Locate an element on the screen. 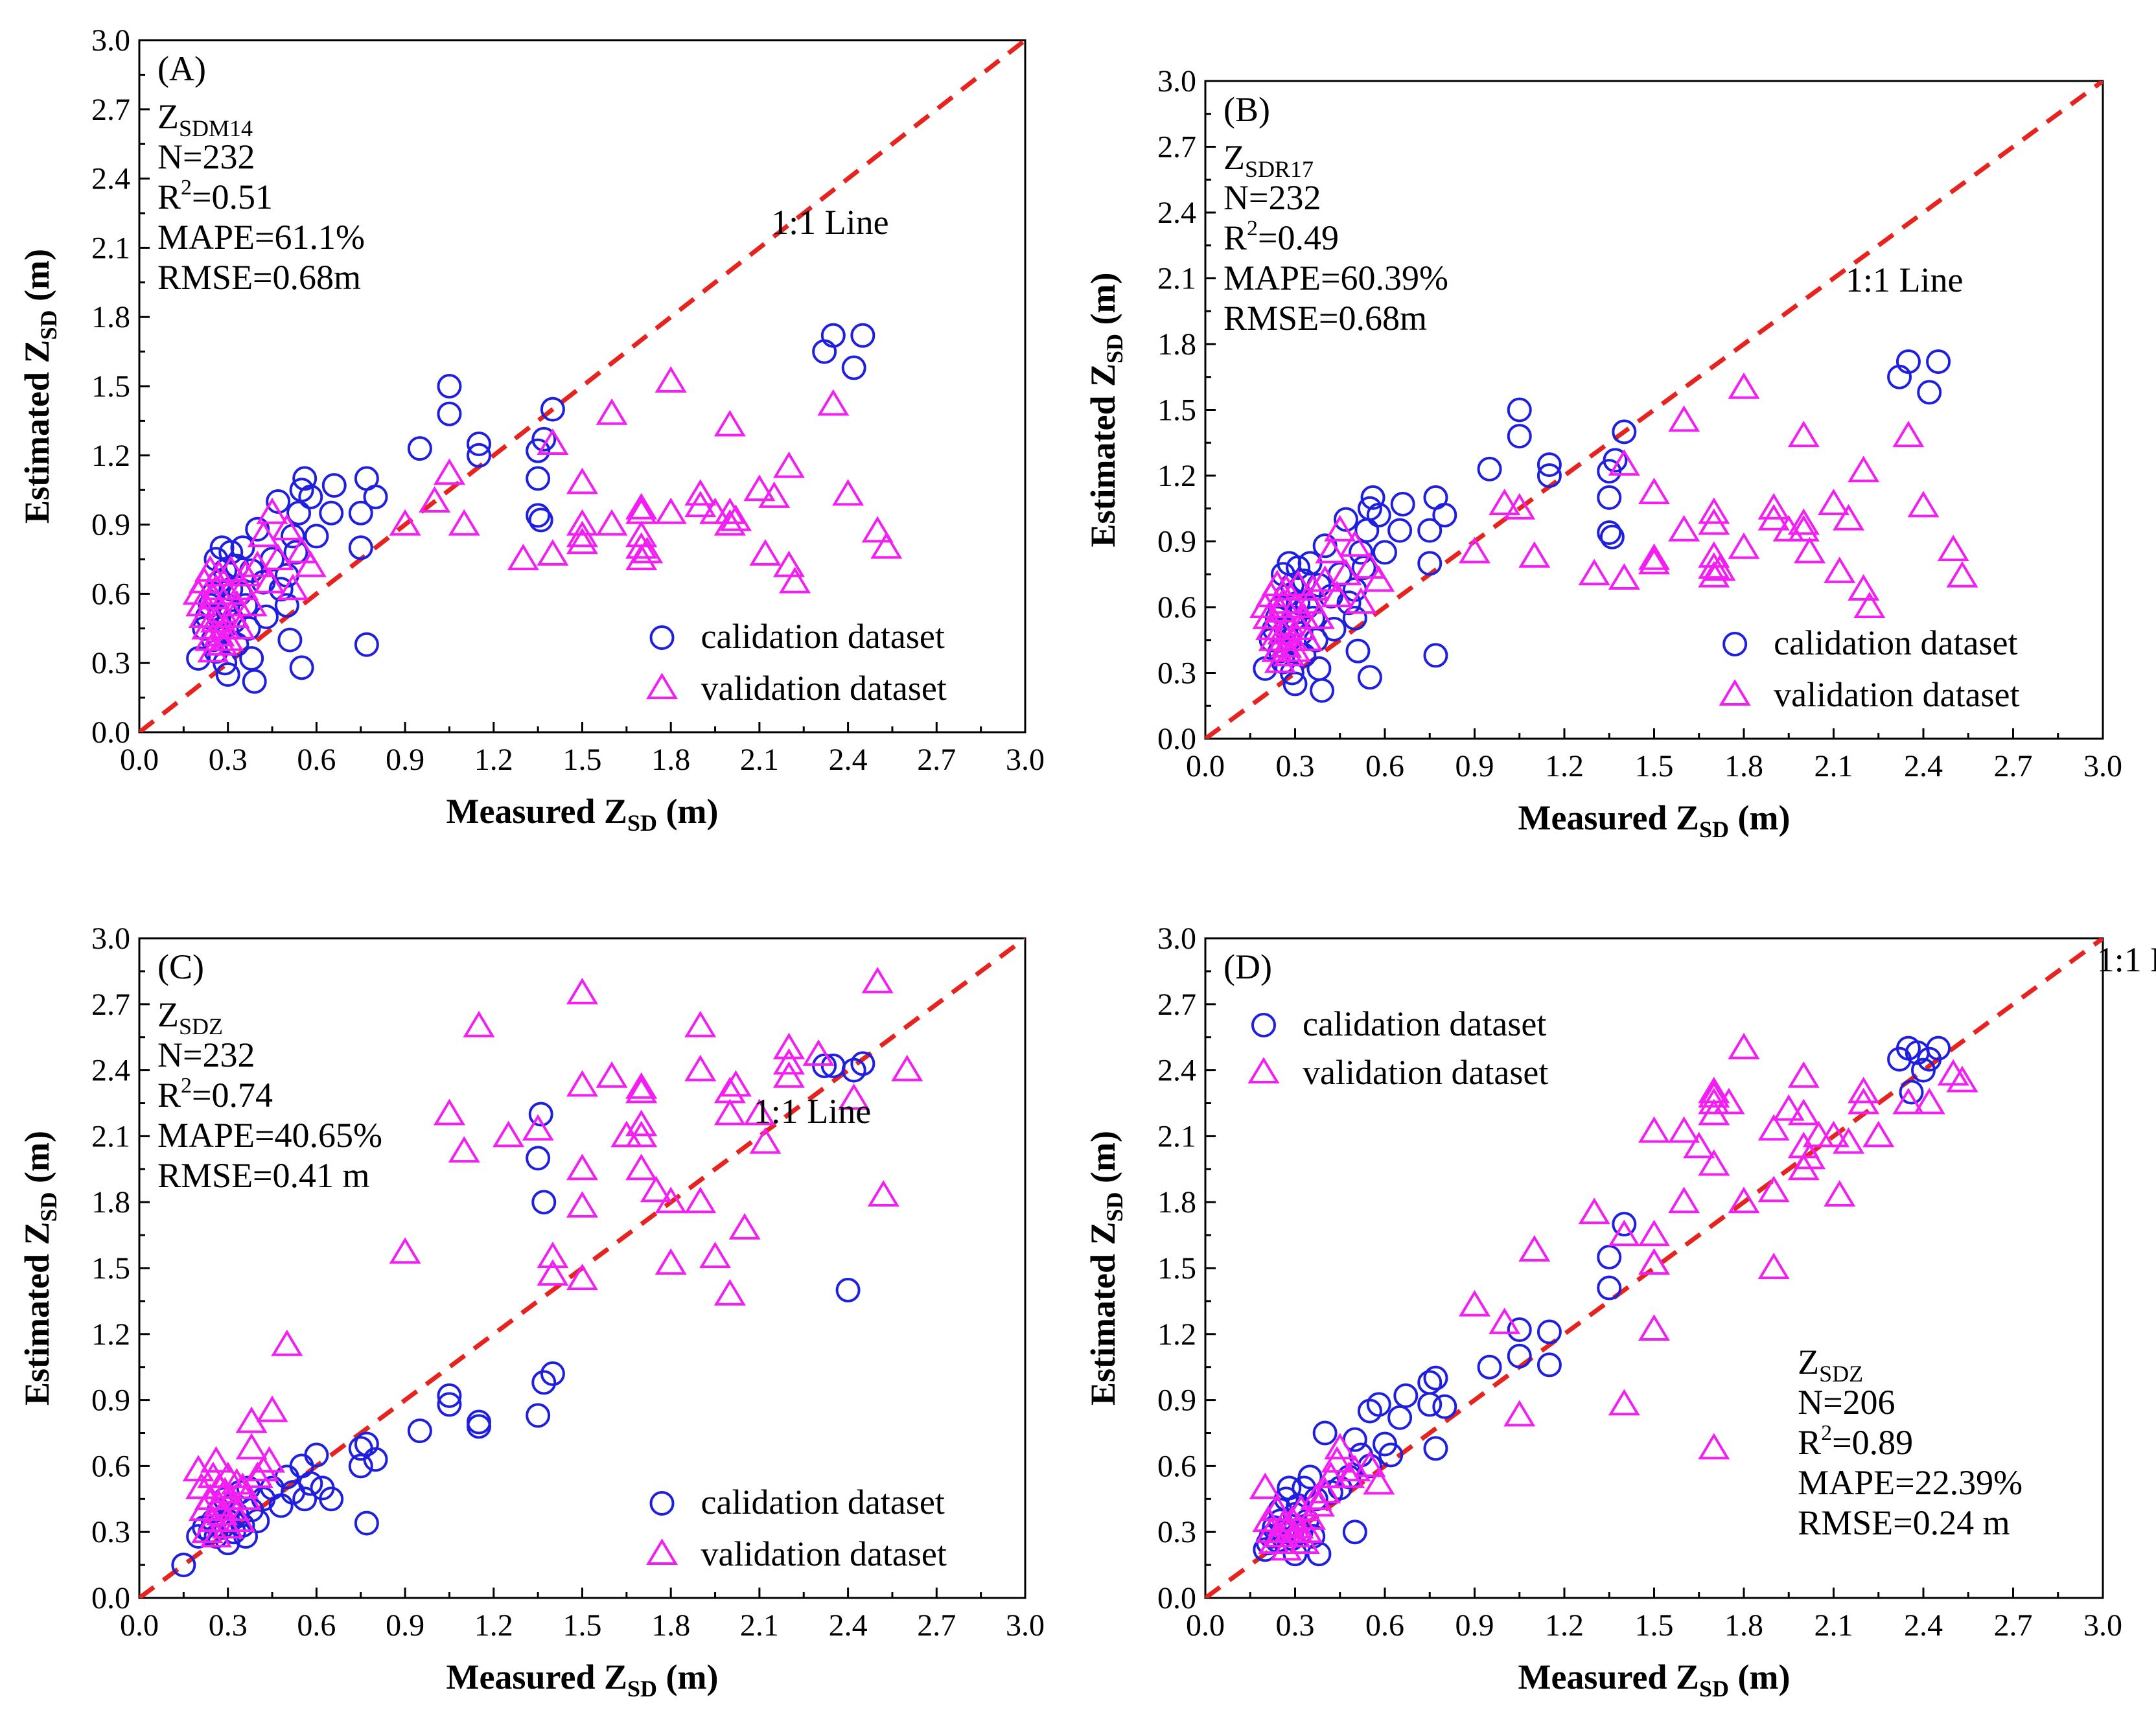 The image size is (2156, 1723). r-squared: R2=0.49 is located at coordinates (1281, 236).